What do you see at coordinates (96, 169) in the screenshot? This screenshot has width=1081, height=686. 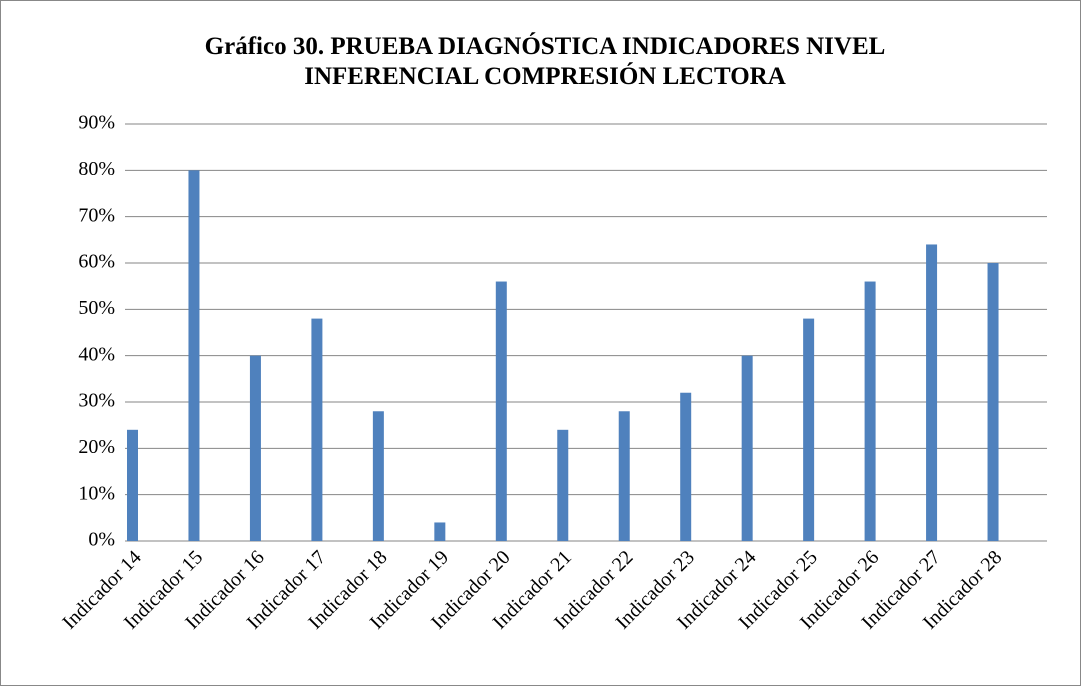 I see `y-tick-label: 80%` at bounding box center [96, 169].